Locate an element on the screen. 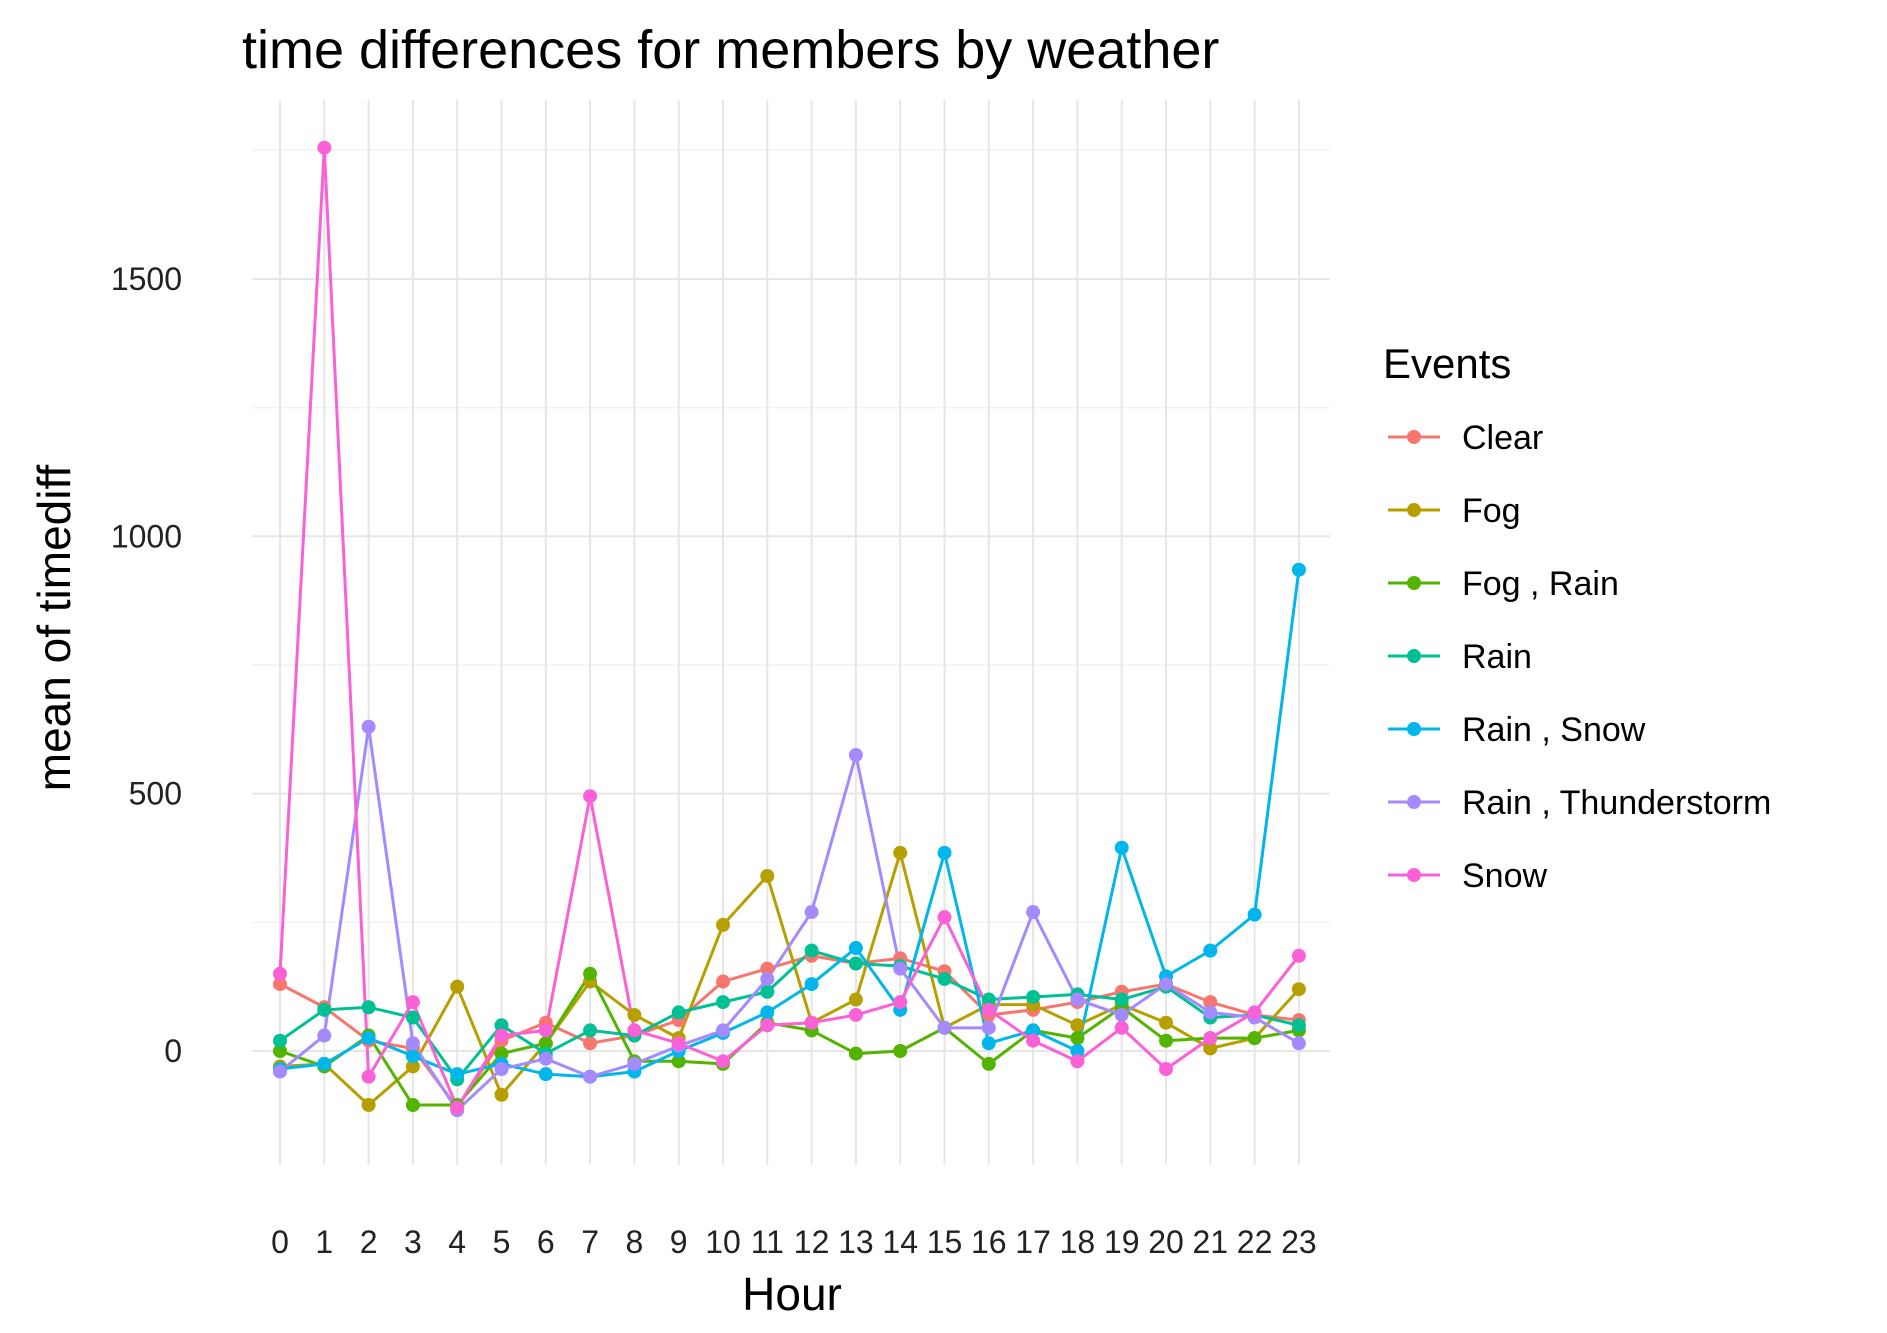 This screenshot has height=1333, width=1887. series-line-rain is located at coordinates (789, 1015).